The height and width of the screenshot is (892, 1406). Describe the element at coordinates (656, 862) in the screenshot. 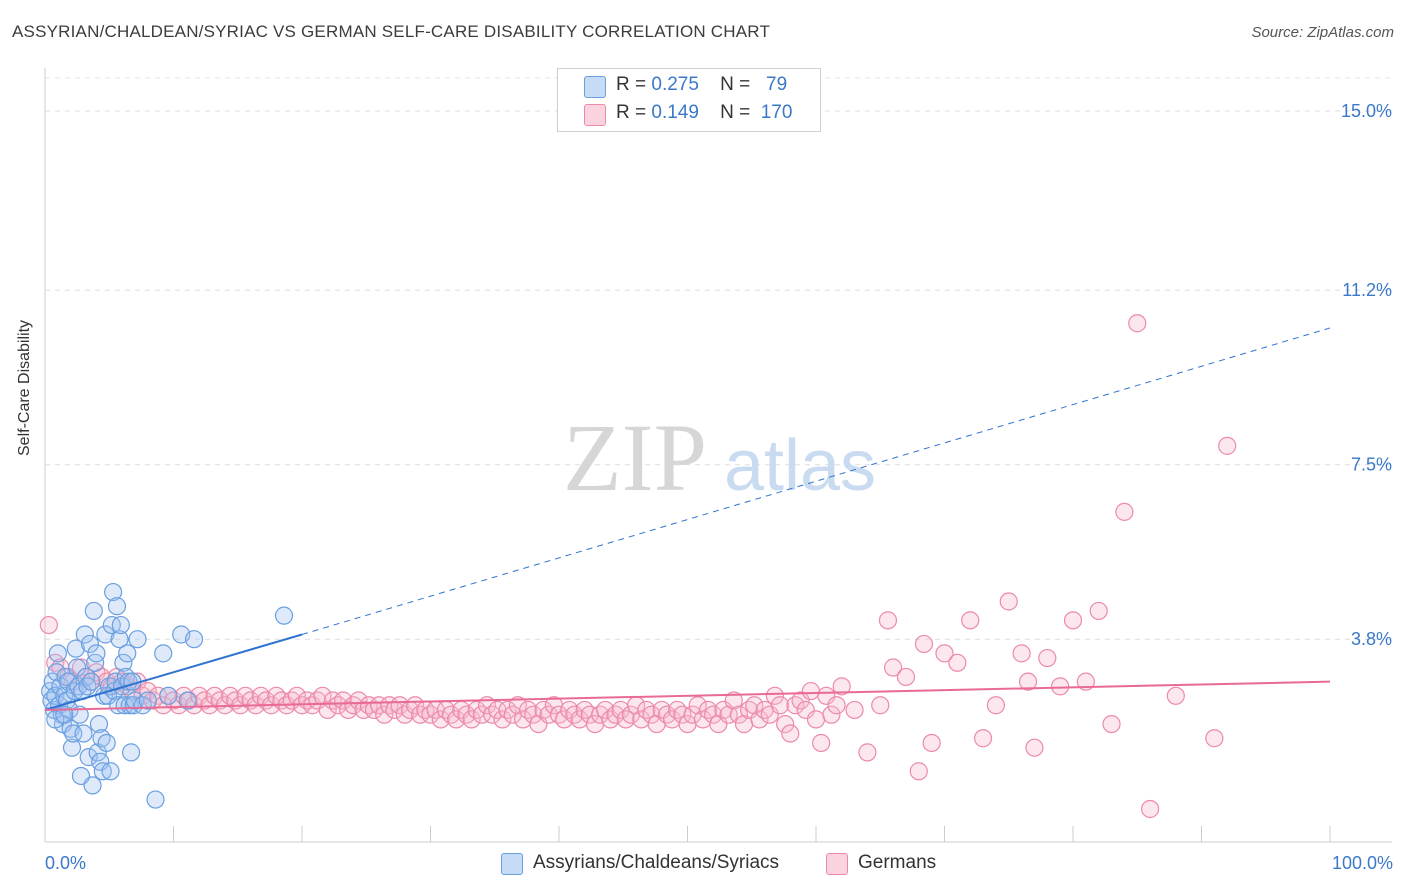

I see `bottom-legend-label: Assyrians/Chaldeans/Syriacs` at that location.